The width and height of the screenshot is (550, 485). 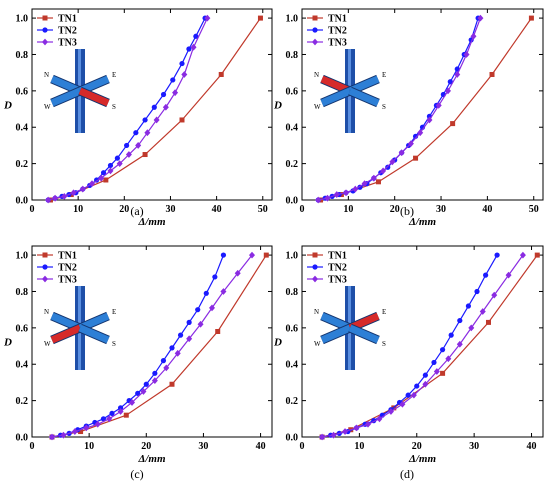 I want to click on compass-label-s: S, so click(x=384, y=344).